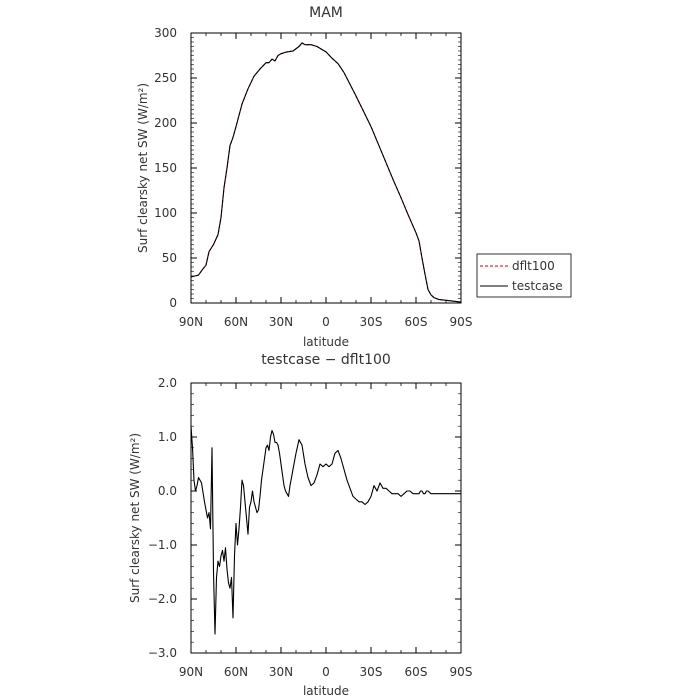 Image resolution: width=700 pixels, height=700 pixels. What do you see at coordinates (326, 360) in the screenshot?
I see `bottom-chart-title: testcase − dflt100` at bounding box center [326, 360].